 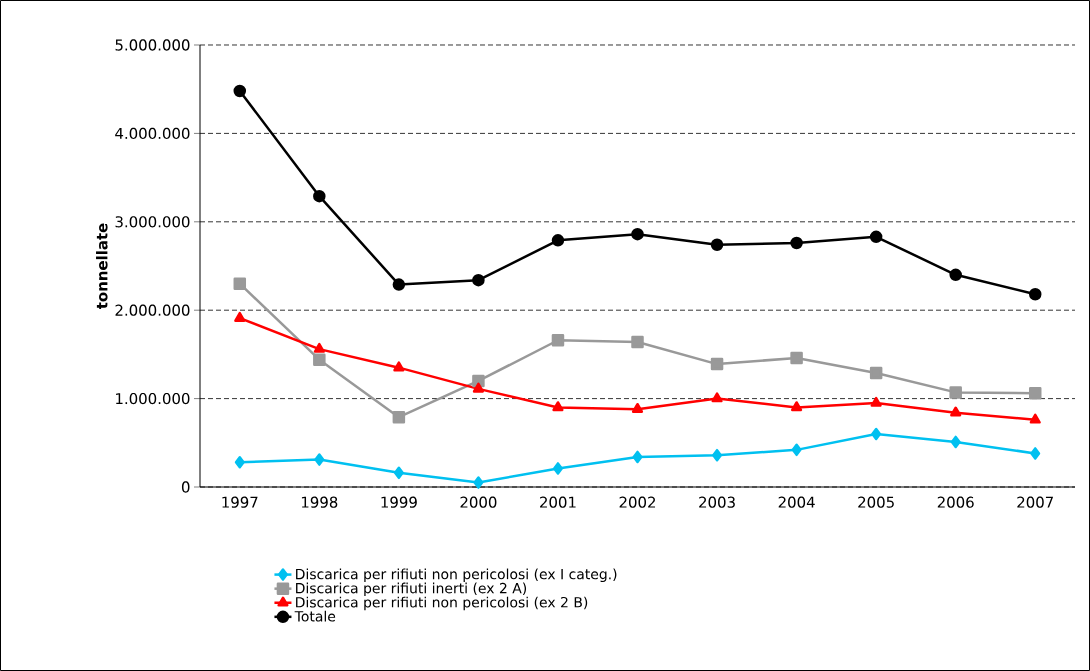 What do you see at coordinates (102, 266) in the screenshot?
I see `y-axis-title: tonnellate` at bounding box center [102, 266].